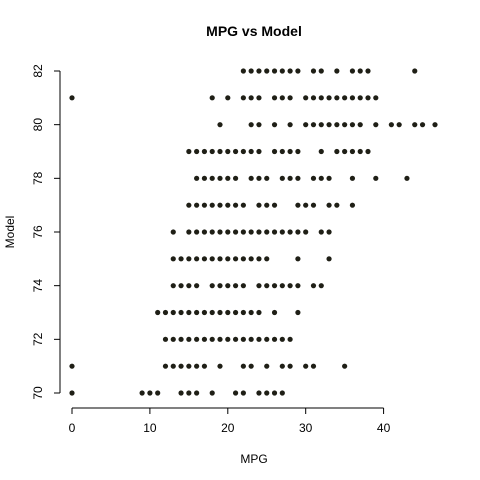 Image resolution: width=480 pixels, height=480 pixels. I want to click on x-tick-label: 40, so click(384, 428).